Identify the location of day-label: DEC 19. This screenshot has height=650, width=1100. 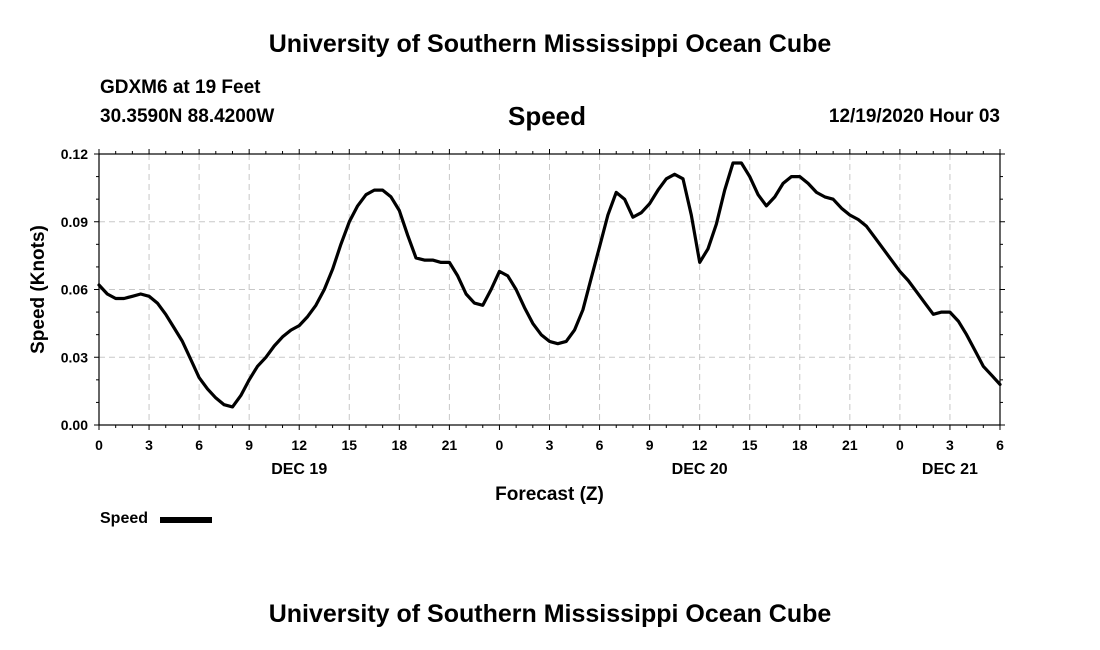
(299, 469).